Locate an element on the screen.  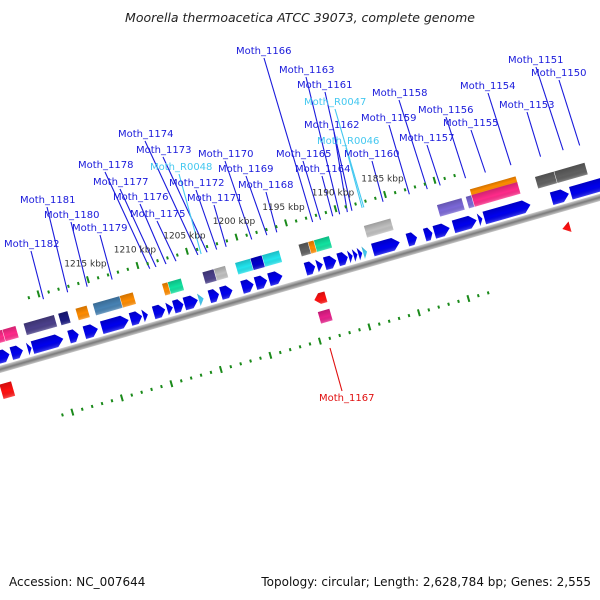
gene-label: Moth_1160 is located at coordinates (371, 154).